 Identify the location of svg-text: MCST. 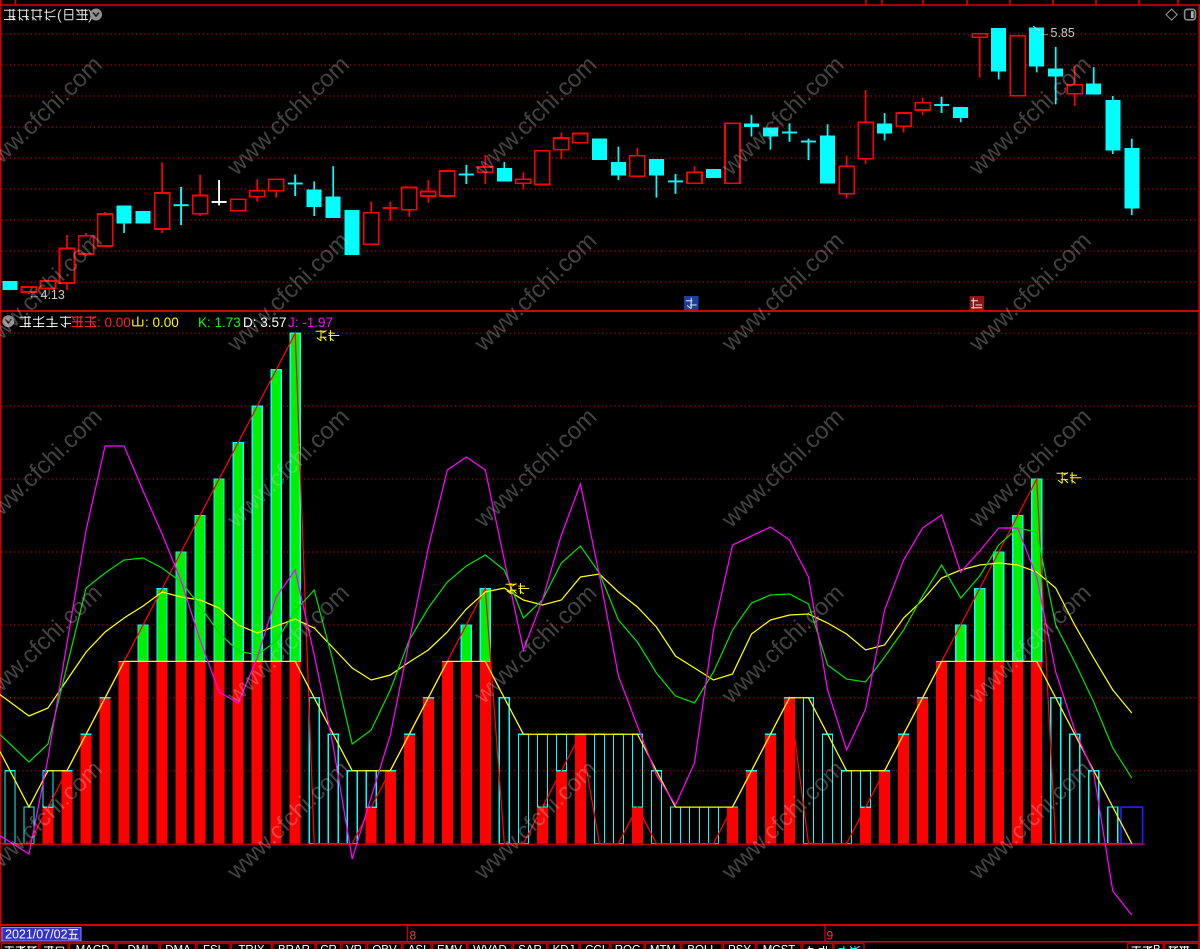
(779, 947).